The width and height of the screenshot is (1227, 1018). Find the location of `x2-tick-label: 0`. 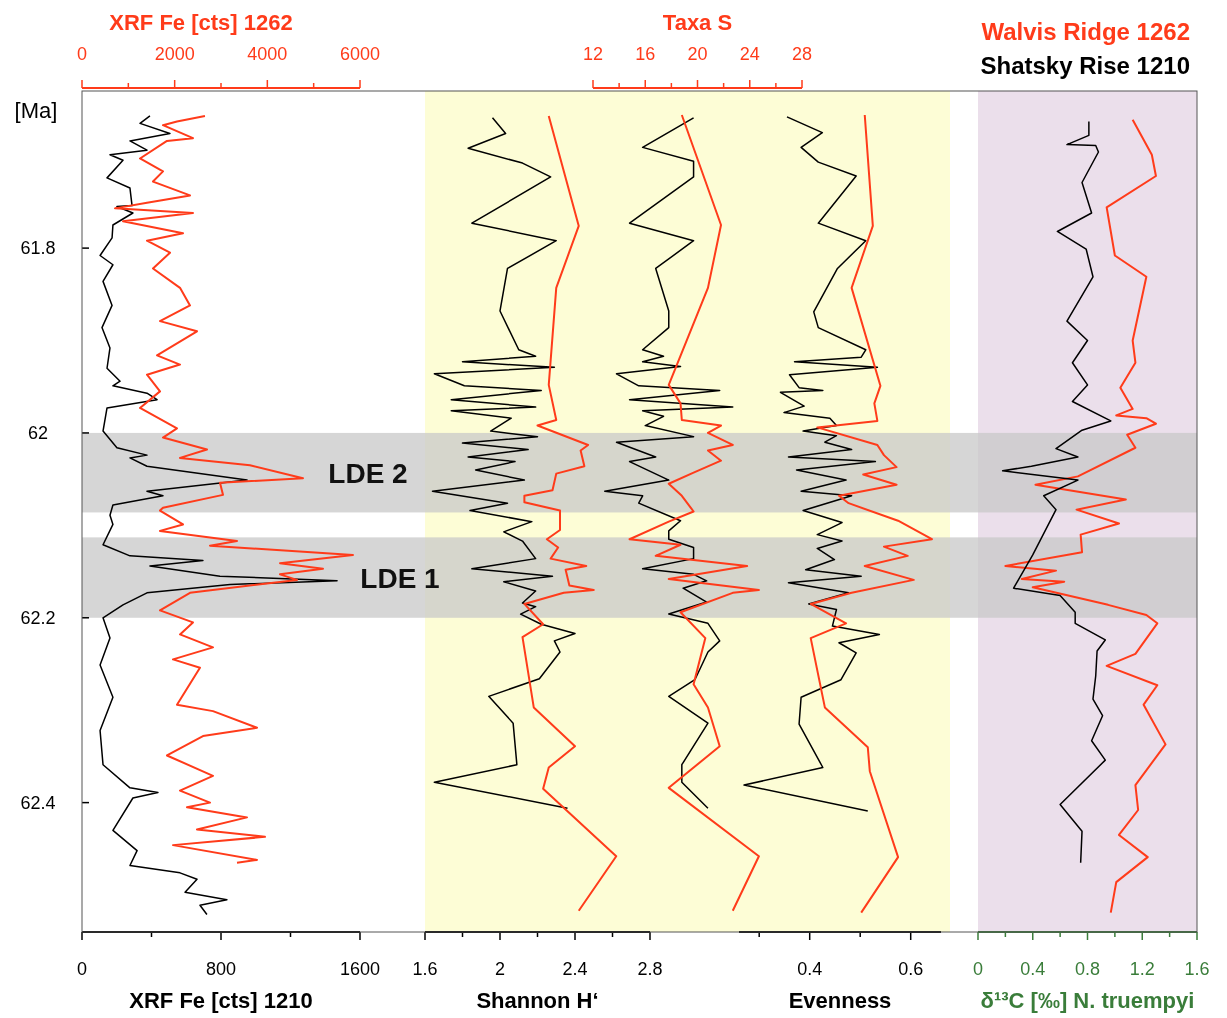

x2-tick-label: 0 is located at coordinates (82, 54).